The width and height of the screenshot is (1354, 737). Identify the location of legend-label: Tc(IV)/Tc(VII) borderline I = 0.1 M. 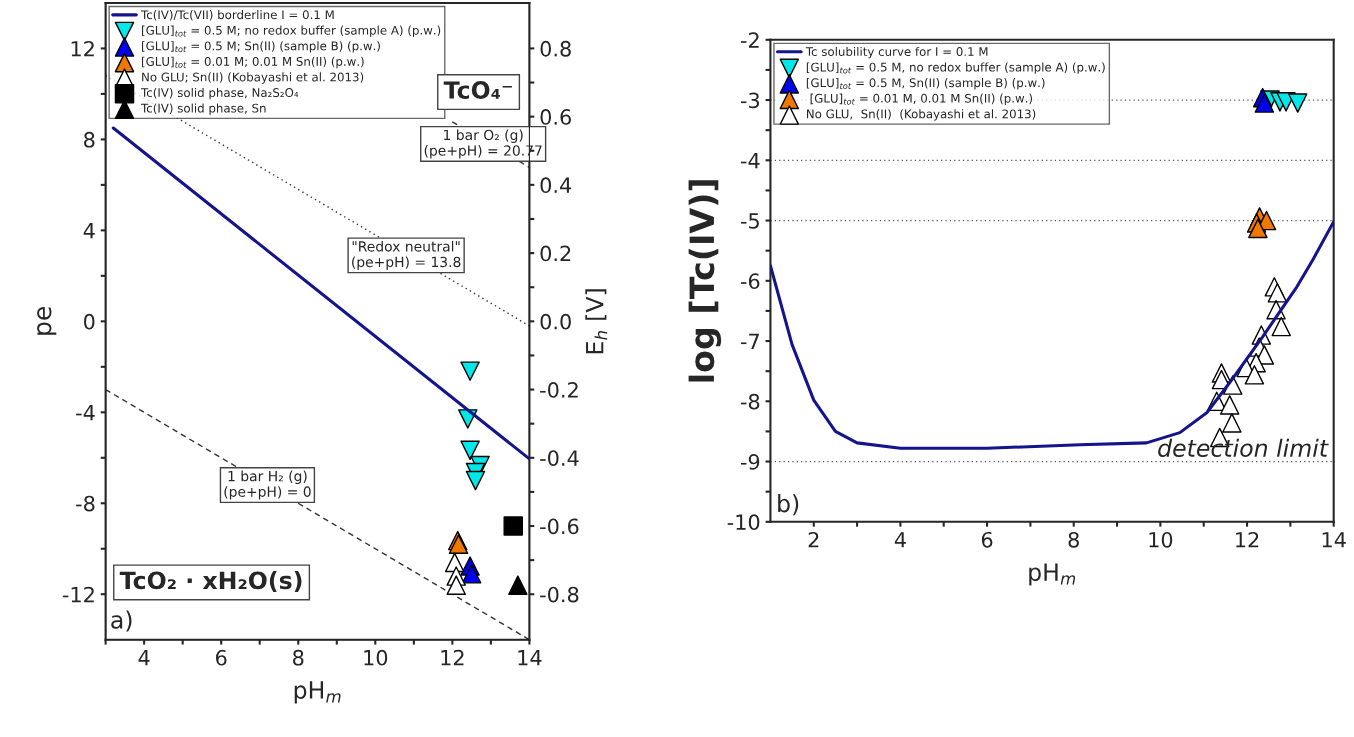
(237, 15).